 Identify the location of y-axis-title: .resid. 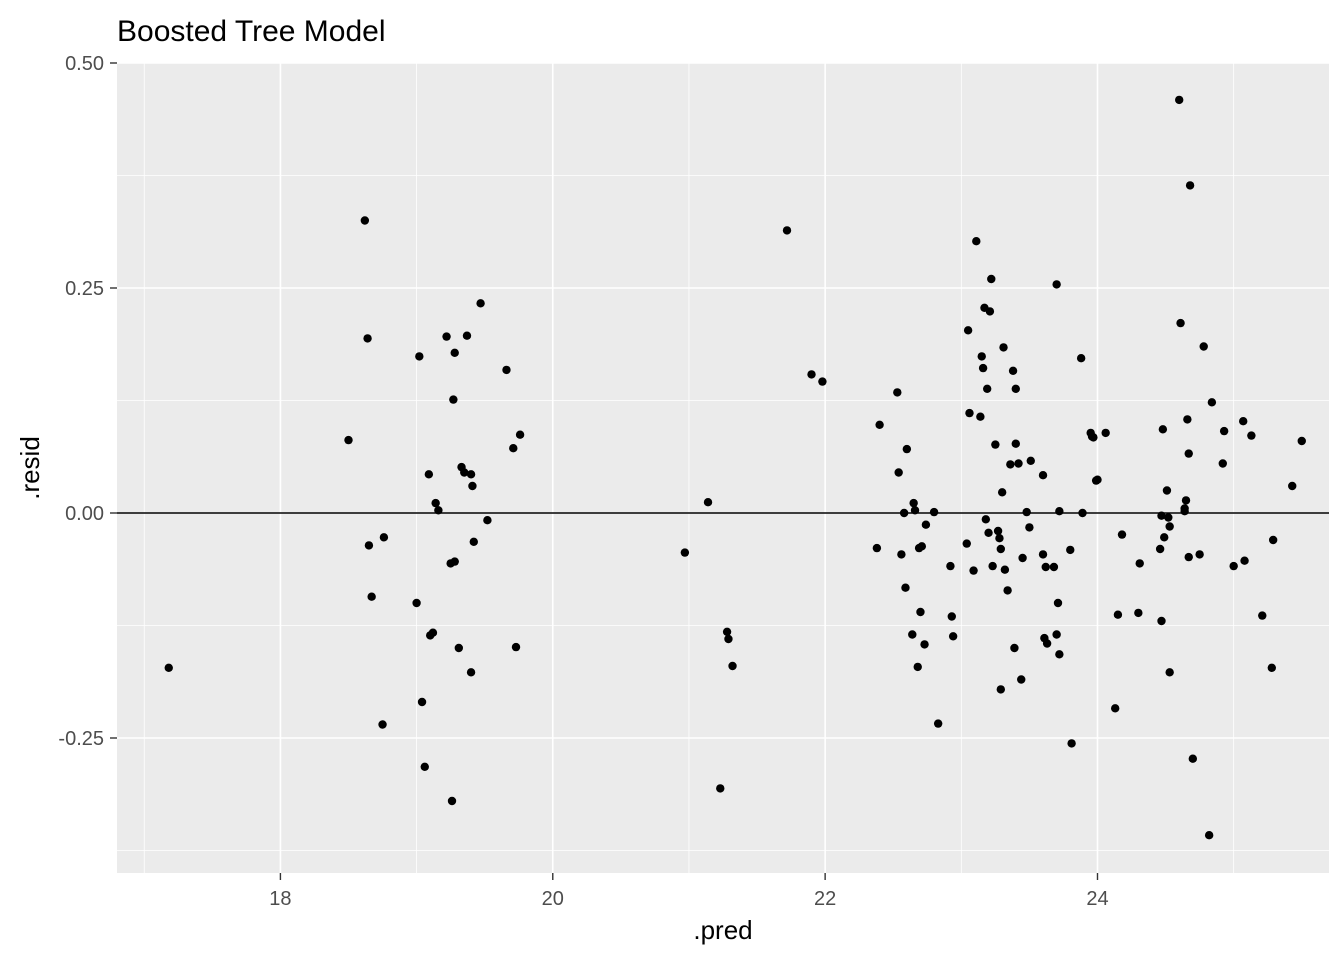
(30, 468).